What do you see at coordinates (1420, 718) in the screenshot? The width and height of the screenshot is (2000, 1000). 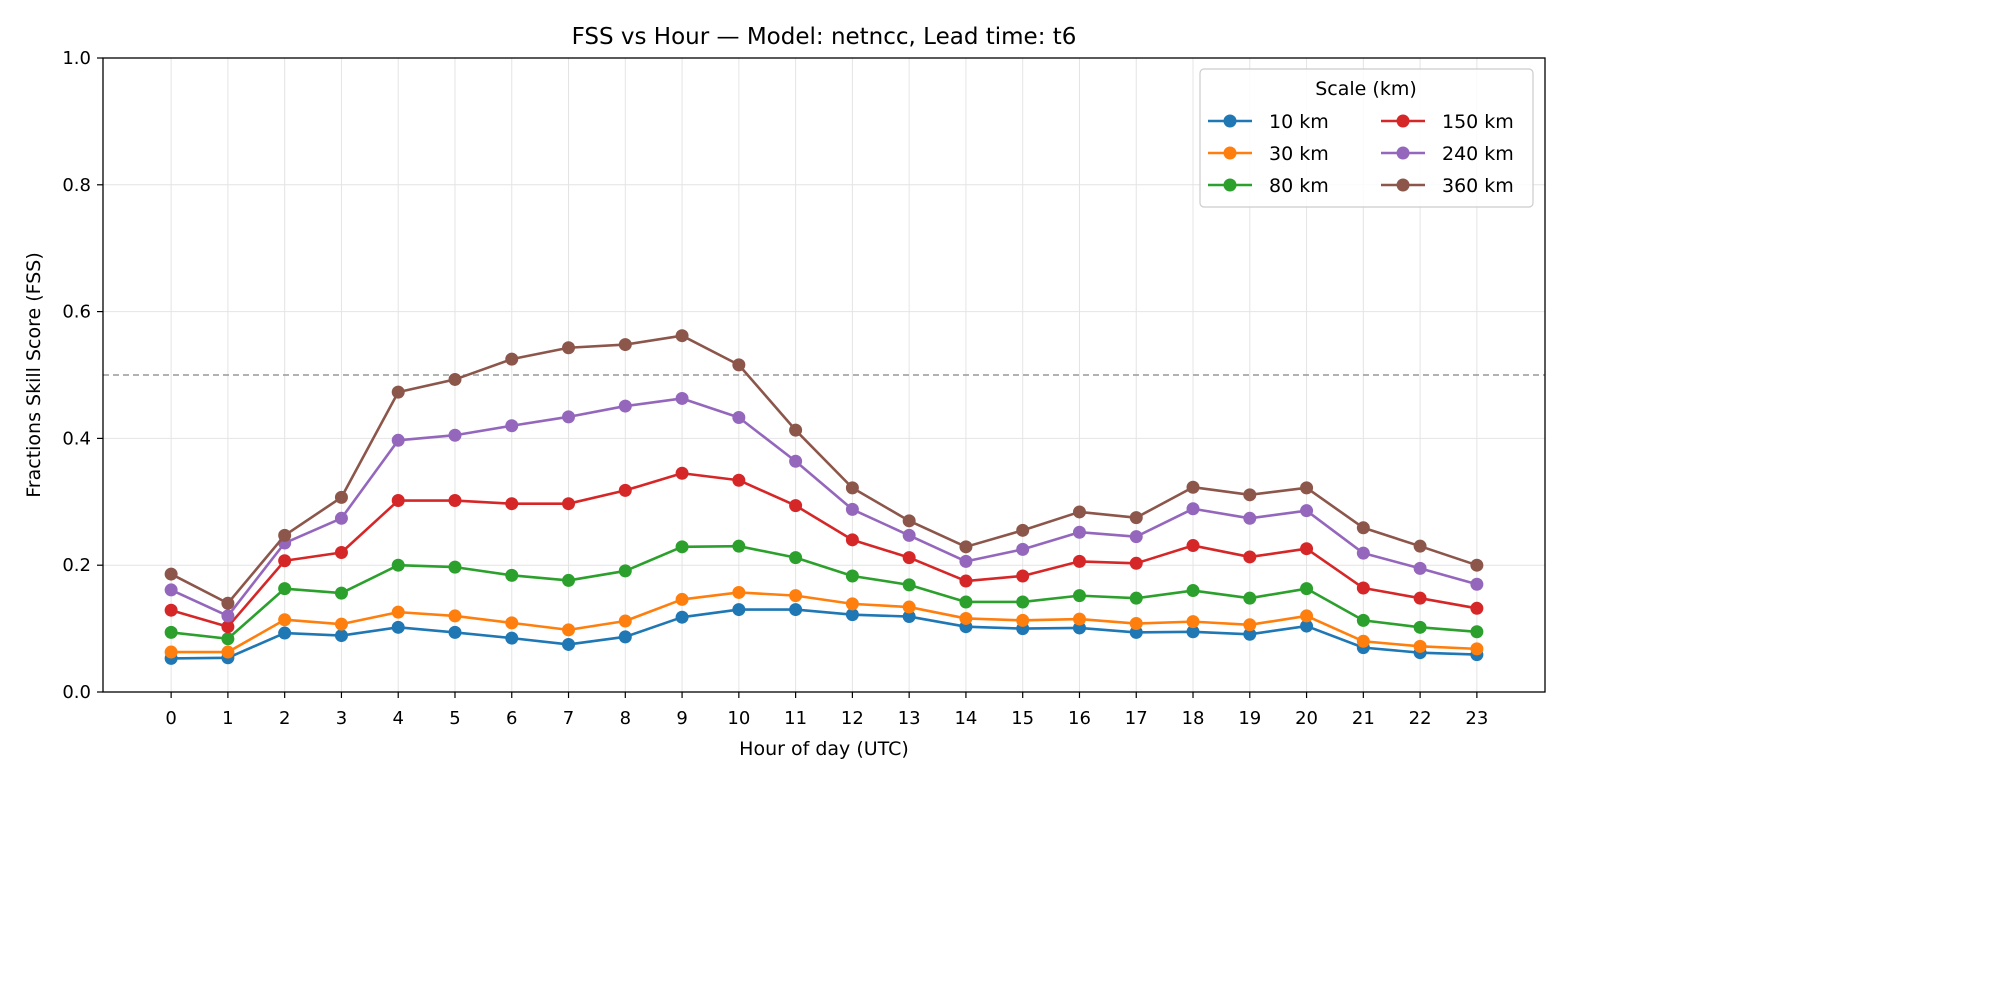 I see `x-tick-label-22: 22` at bounding box center [1420, 718].